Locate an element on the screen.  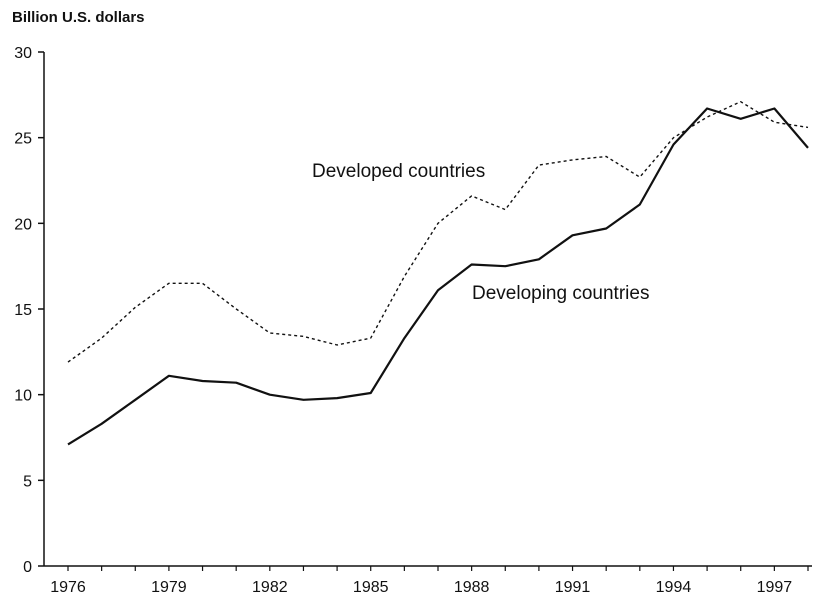
y-tick-label: 5 is located at coordinates (27, 481).